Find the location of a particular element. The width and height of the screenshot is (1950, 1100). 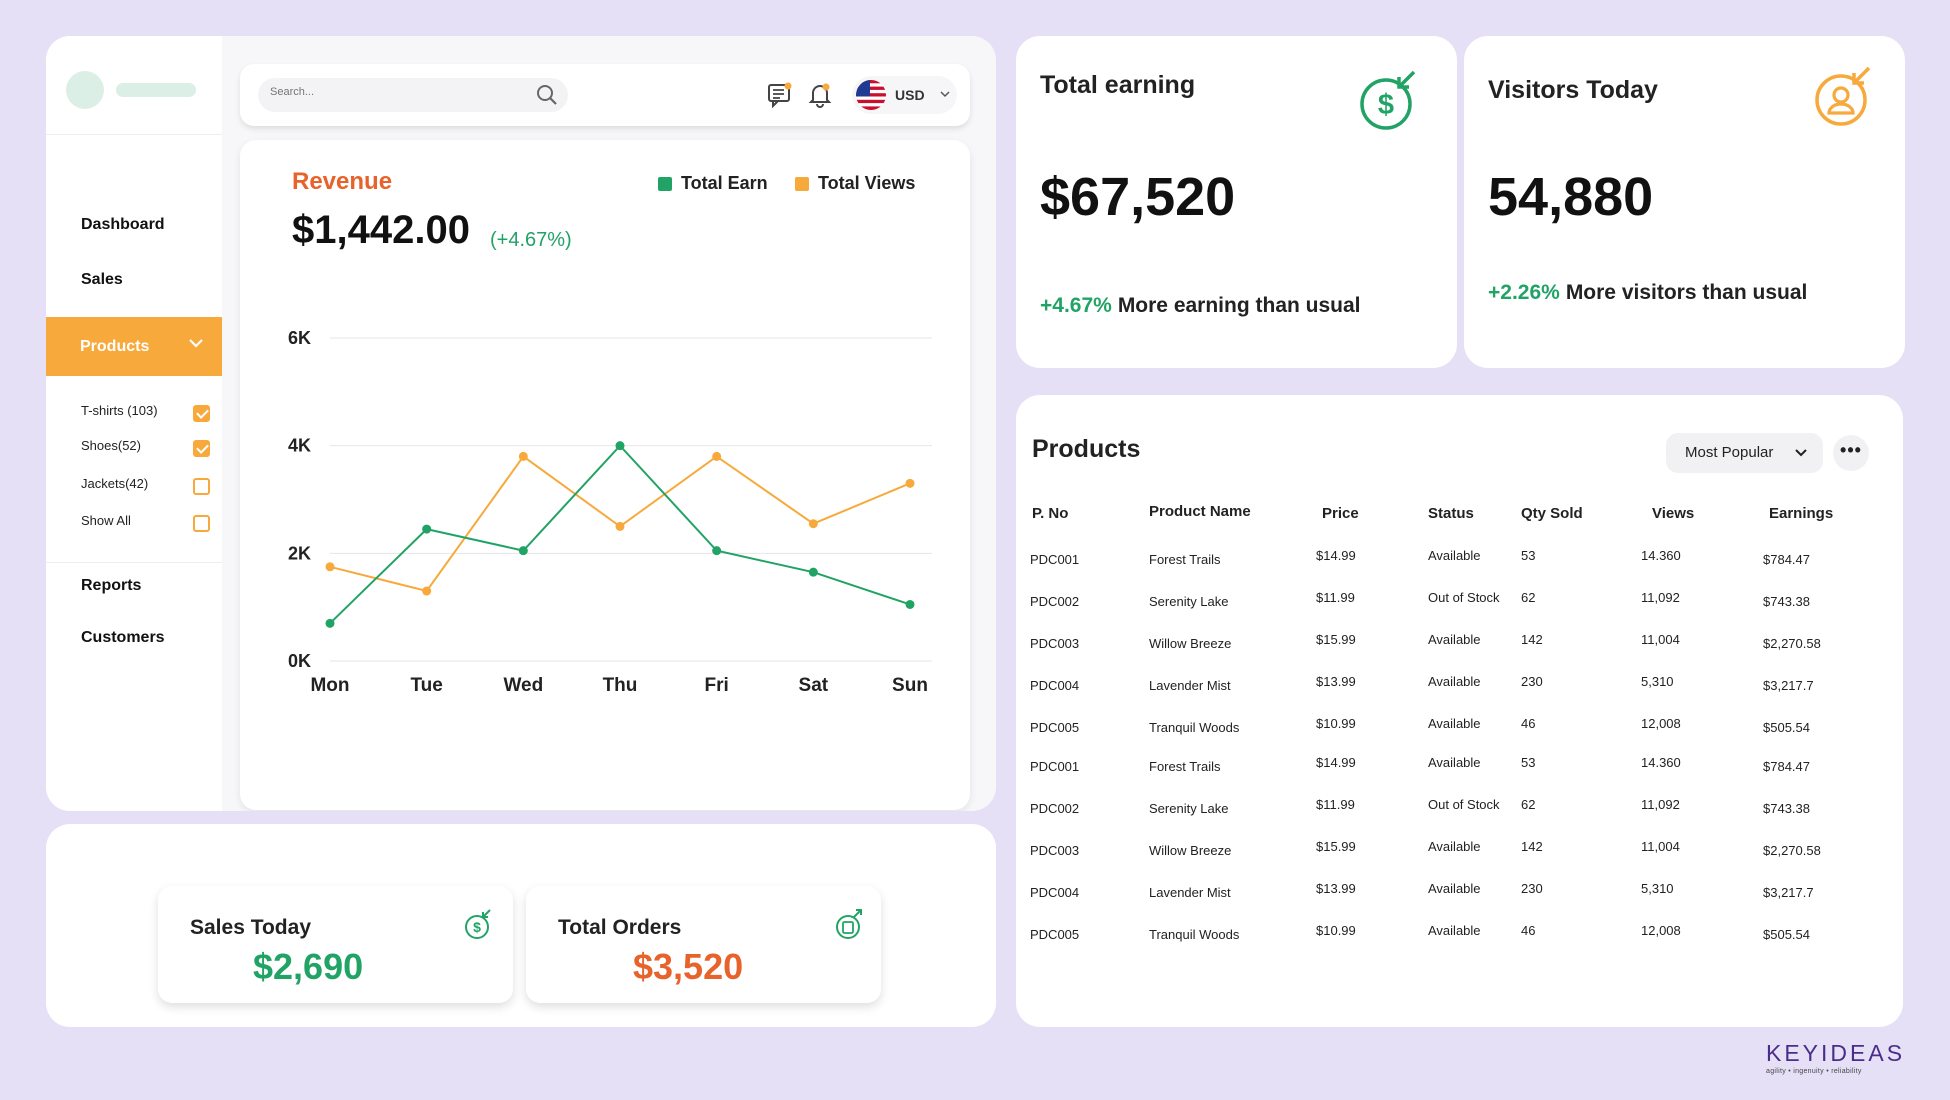

revenue-change: (+4.67%) is located at coordinates (531, 240).